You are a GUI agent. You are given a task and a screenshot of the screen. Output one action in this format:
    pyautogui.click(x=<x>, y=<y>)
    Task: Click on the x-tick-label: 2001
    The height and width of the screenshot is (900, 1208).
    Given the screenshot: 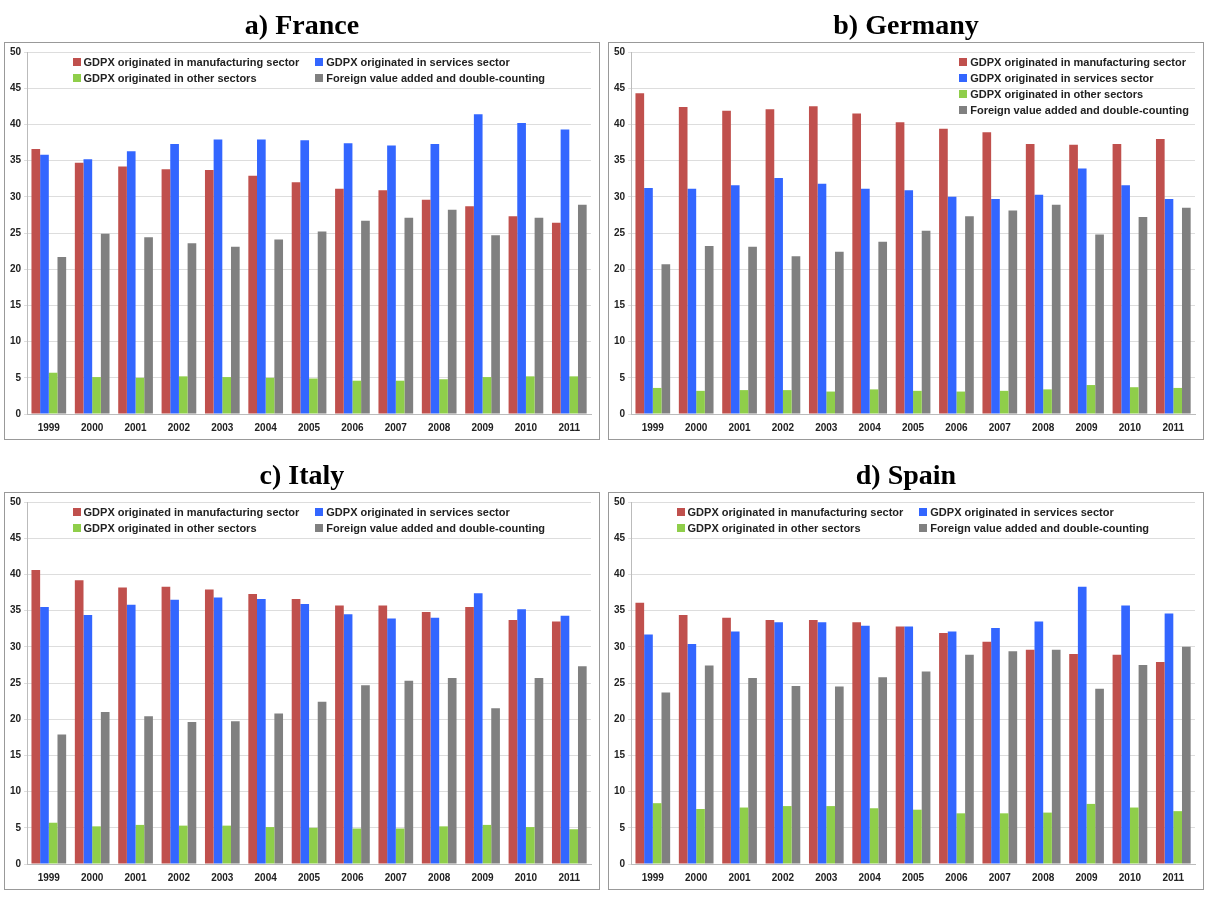 What is the action you would take?
    pyautogui.click(x=740, y=427)
    